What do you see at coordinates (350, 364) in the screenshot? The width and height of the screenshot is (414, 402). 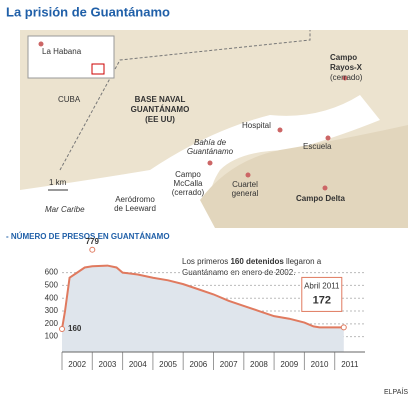 I see `x-tick-label: 2011` at bounding box center [350, 364].